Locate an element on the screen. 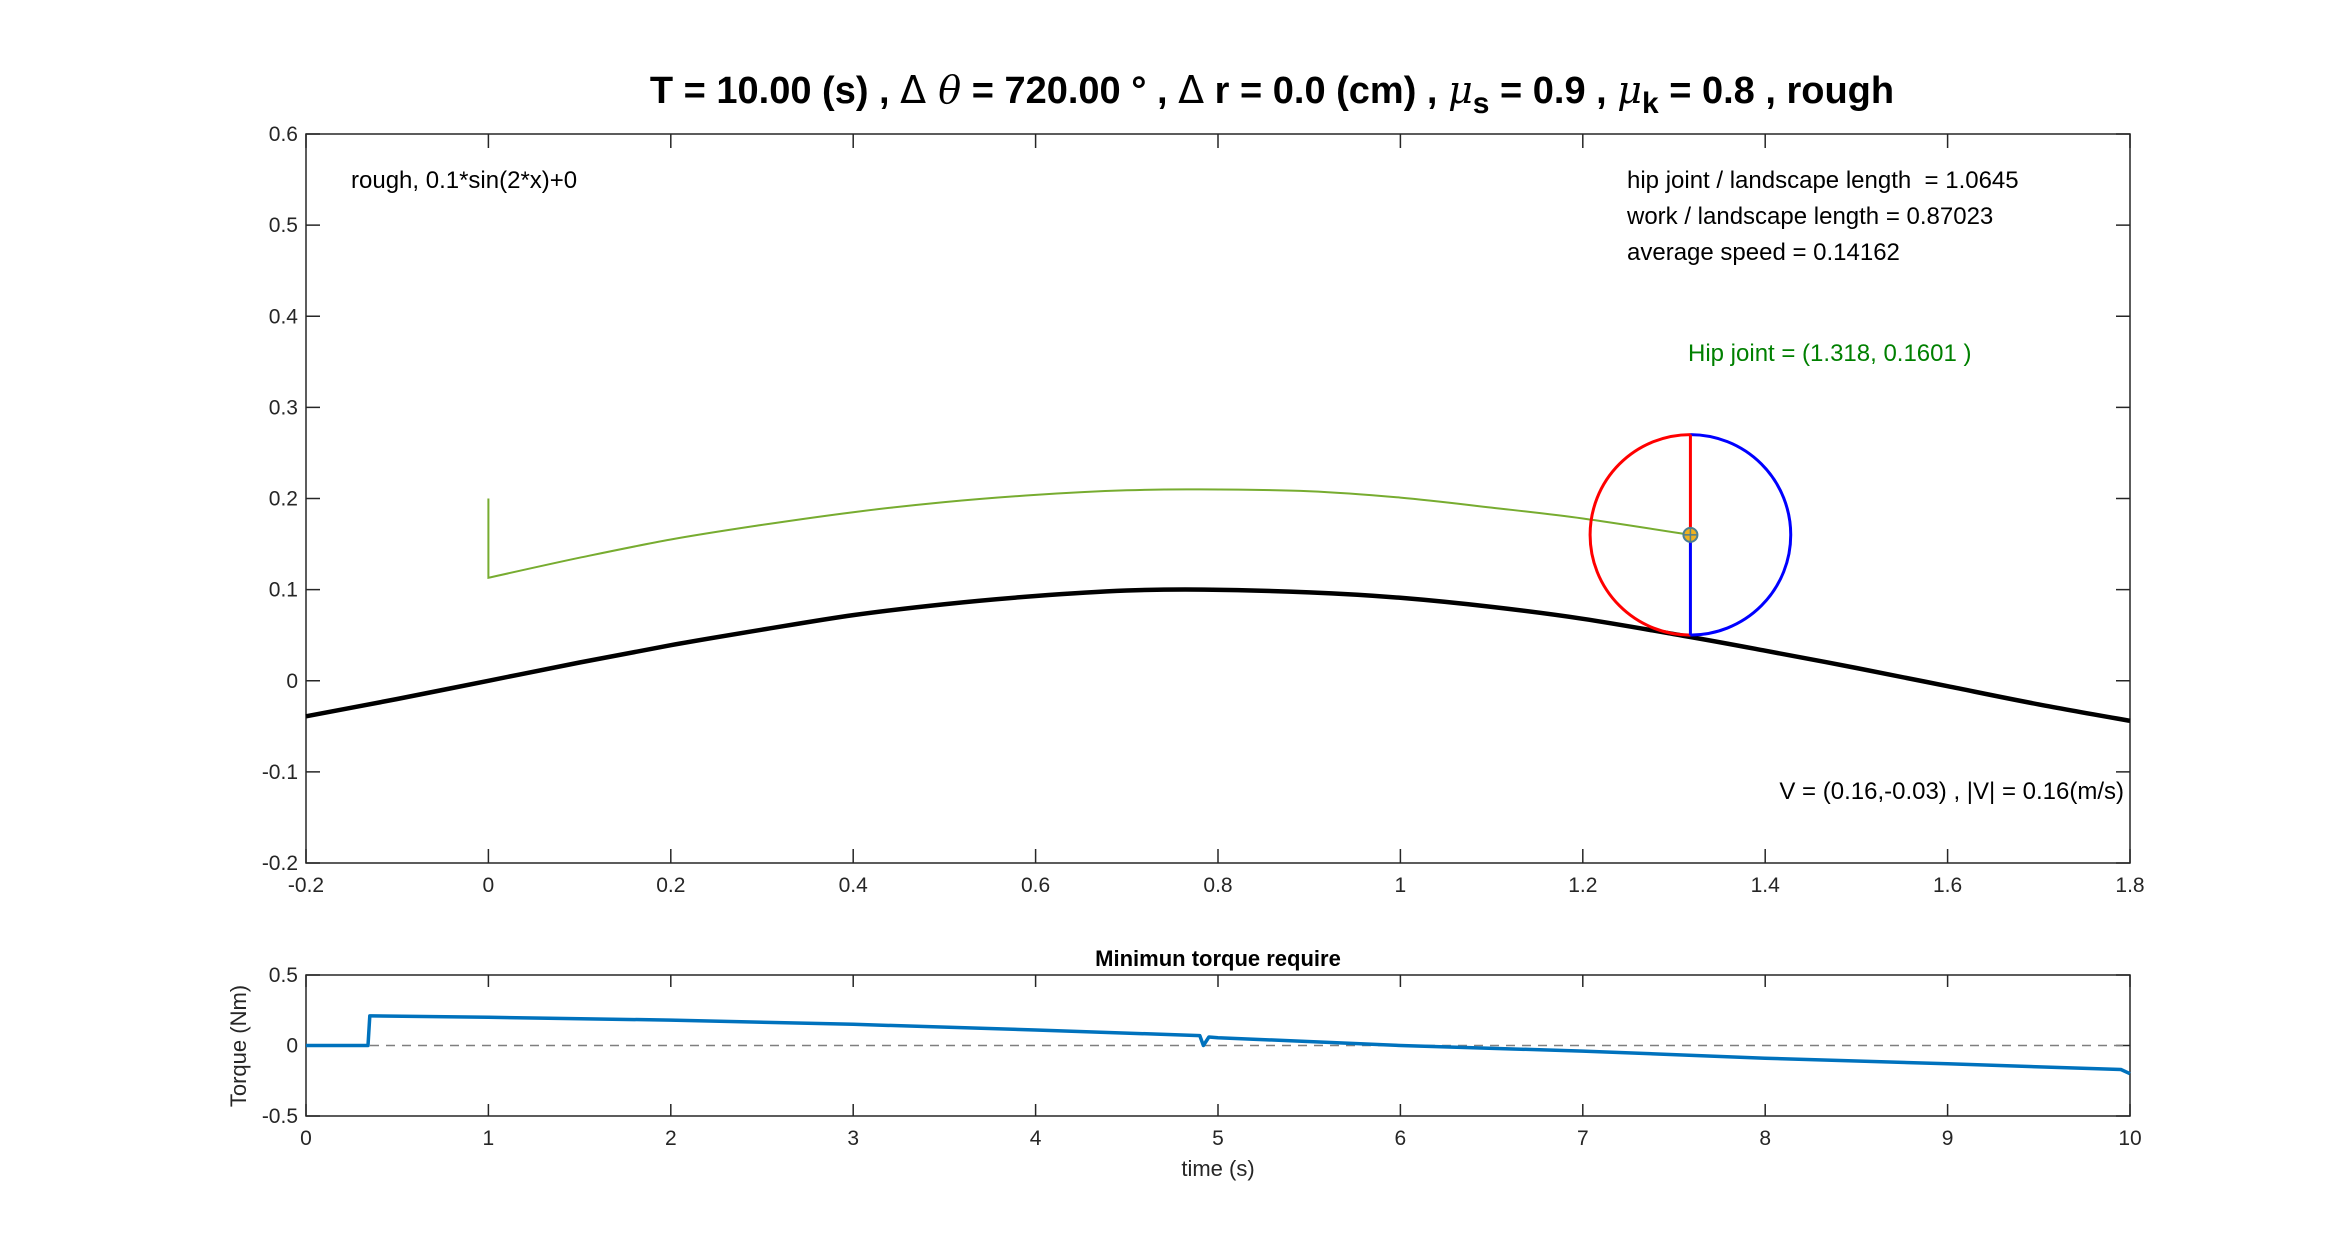 Image resolution: width=2344 pixels, height=1250 pixels. top-y-tick-label: 0.1 is located at coordinates (283, 590).